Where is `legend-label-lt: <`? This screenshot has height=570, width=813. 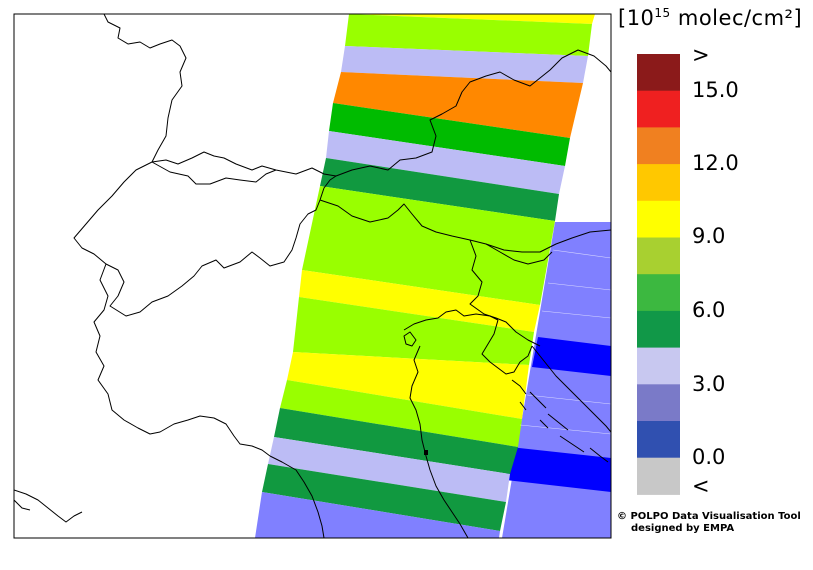
legend-label-lt: < is located at coordinates (701, 486).